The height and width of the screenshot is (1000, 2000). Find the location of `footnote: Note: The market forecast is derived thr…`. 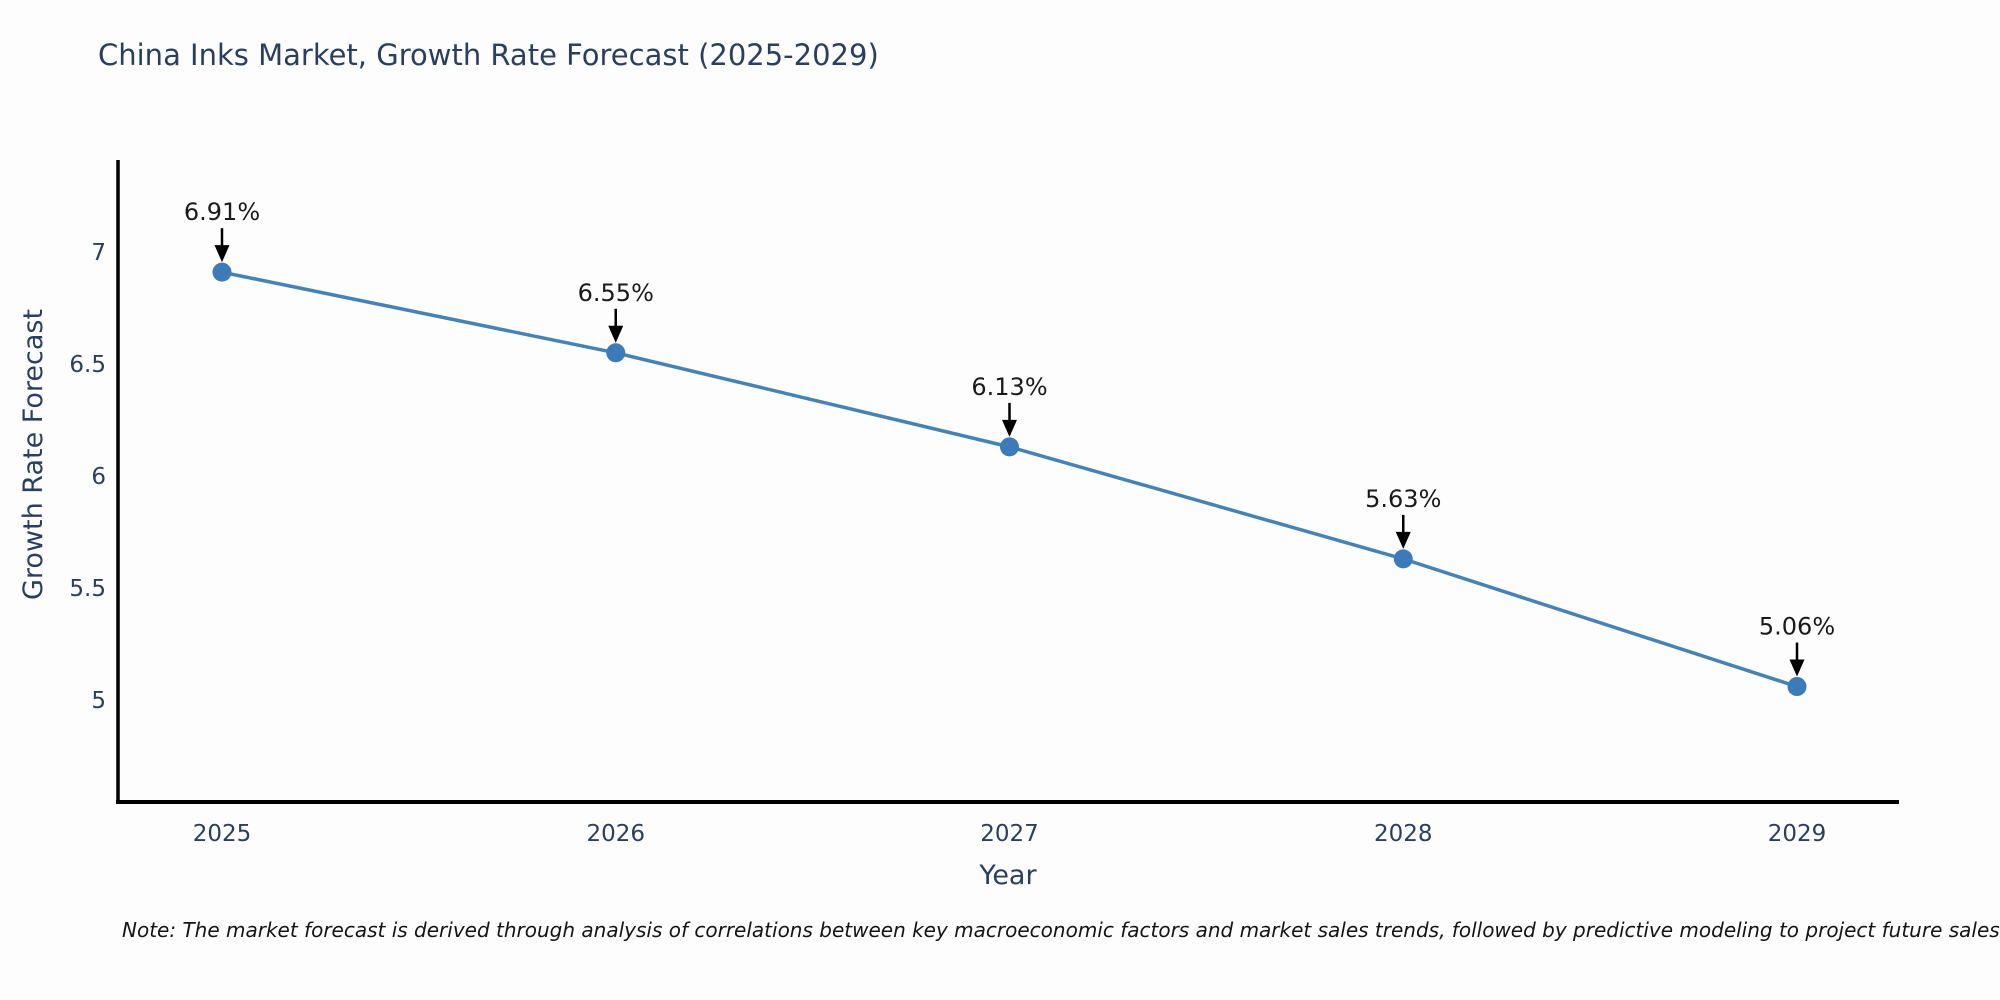

footnote: Note: The market forecast is derived thr… is located at coordinates (1061, 930).